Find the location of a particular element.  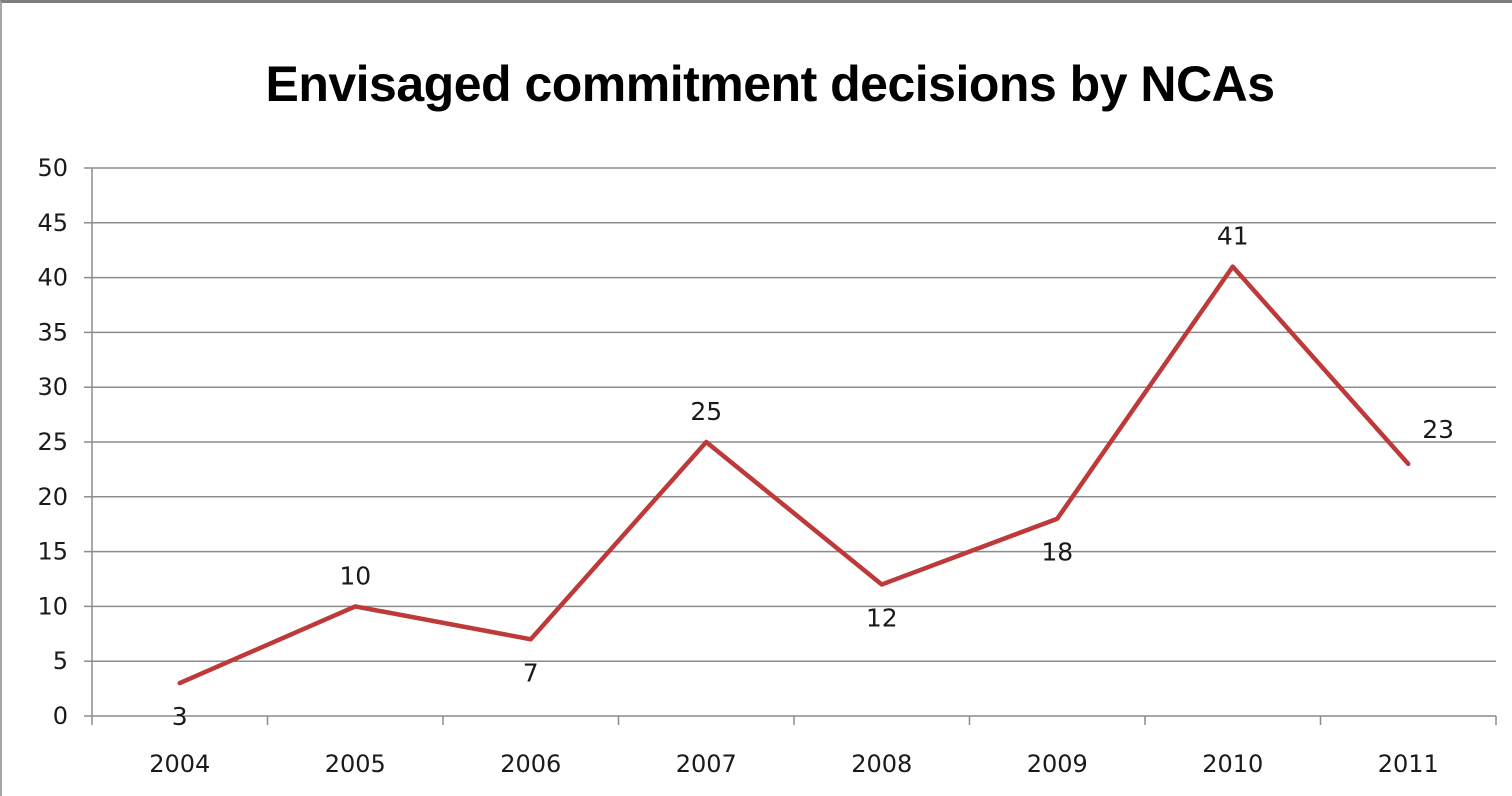

x-tick-labels: 2004 2005 2006 2007 2008 2009 2010 2011 is located at coordinates (794, 764).